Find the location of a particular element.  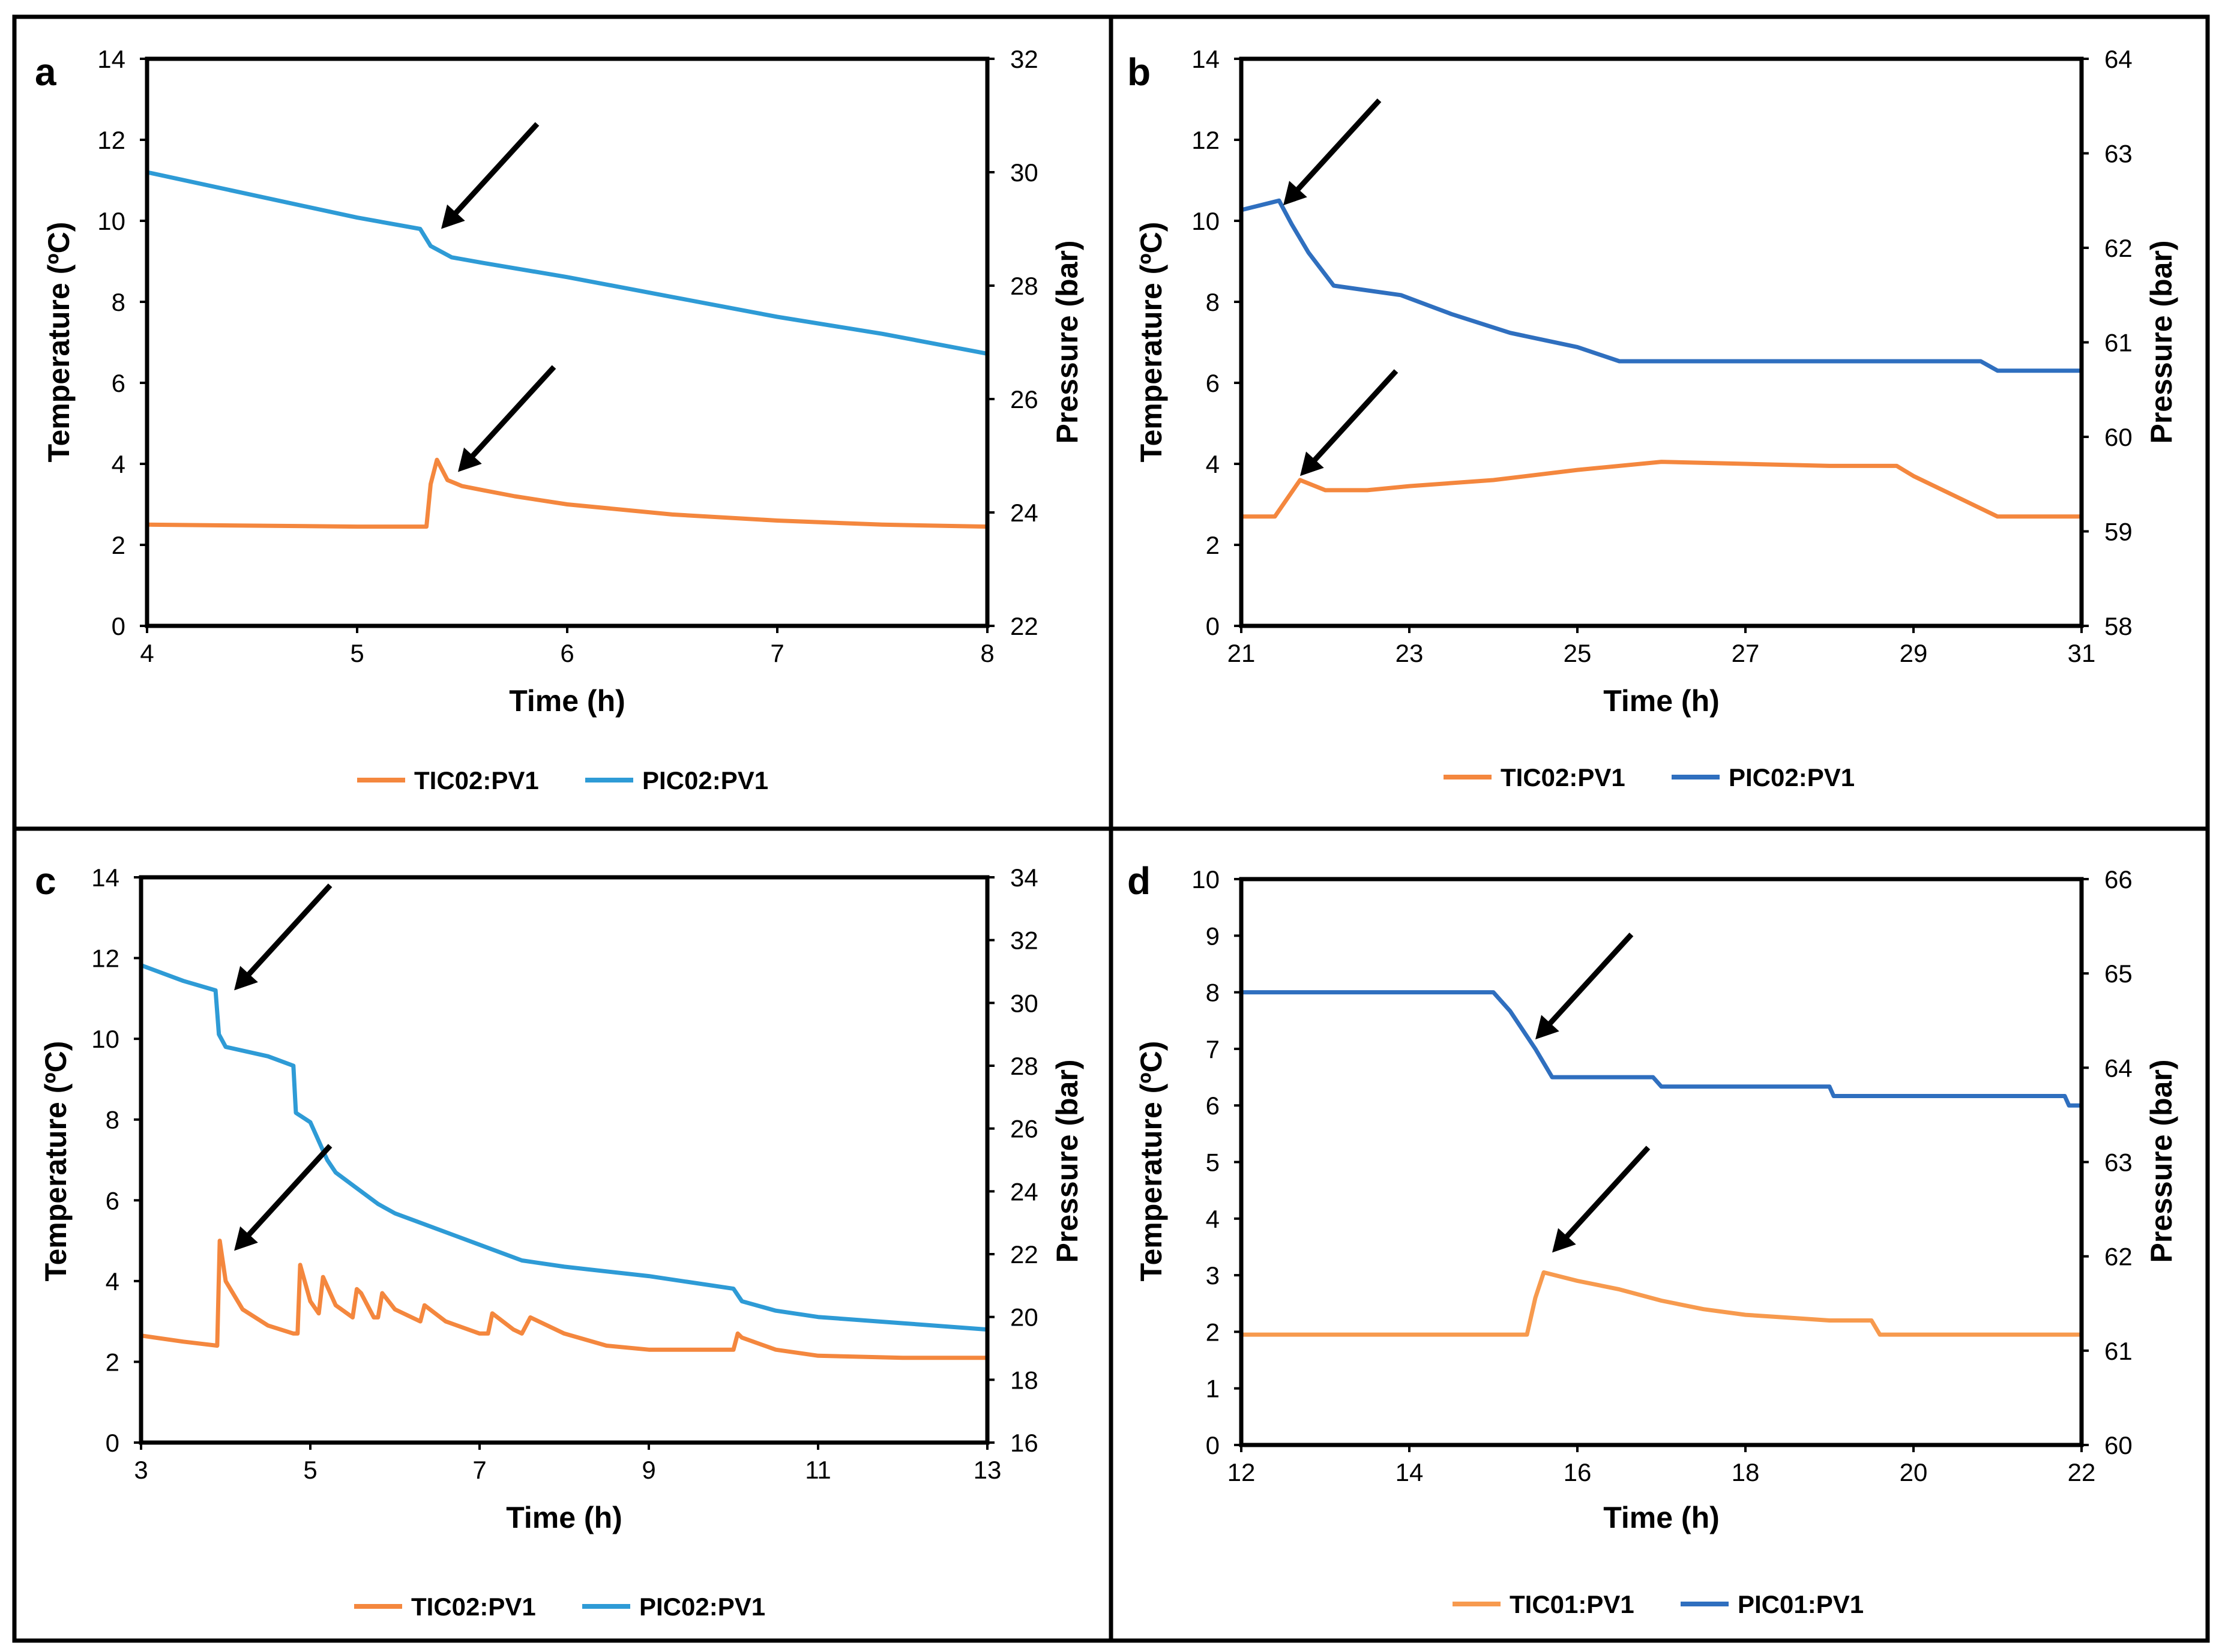

legend-label: PIC01:PV1 is located at coordinates (1801, 1604).